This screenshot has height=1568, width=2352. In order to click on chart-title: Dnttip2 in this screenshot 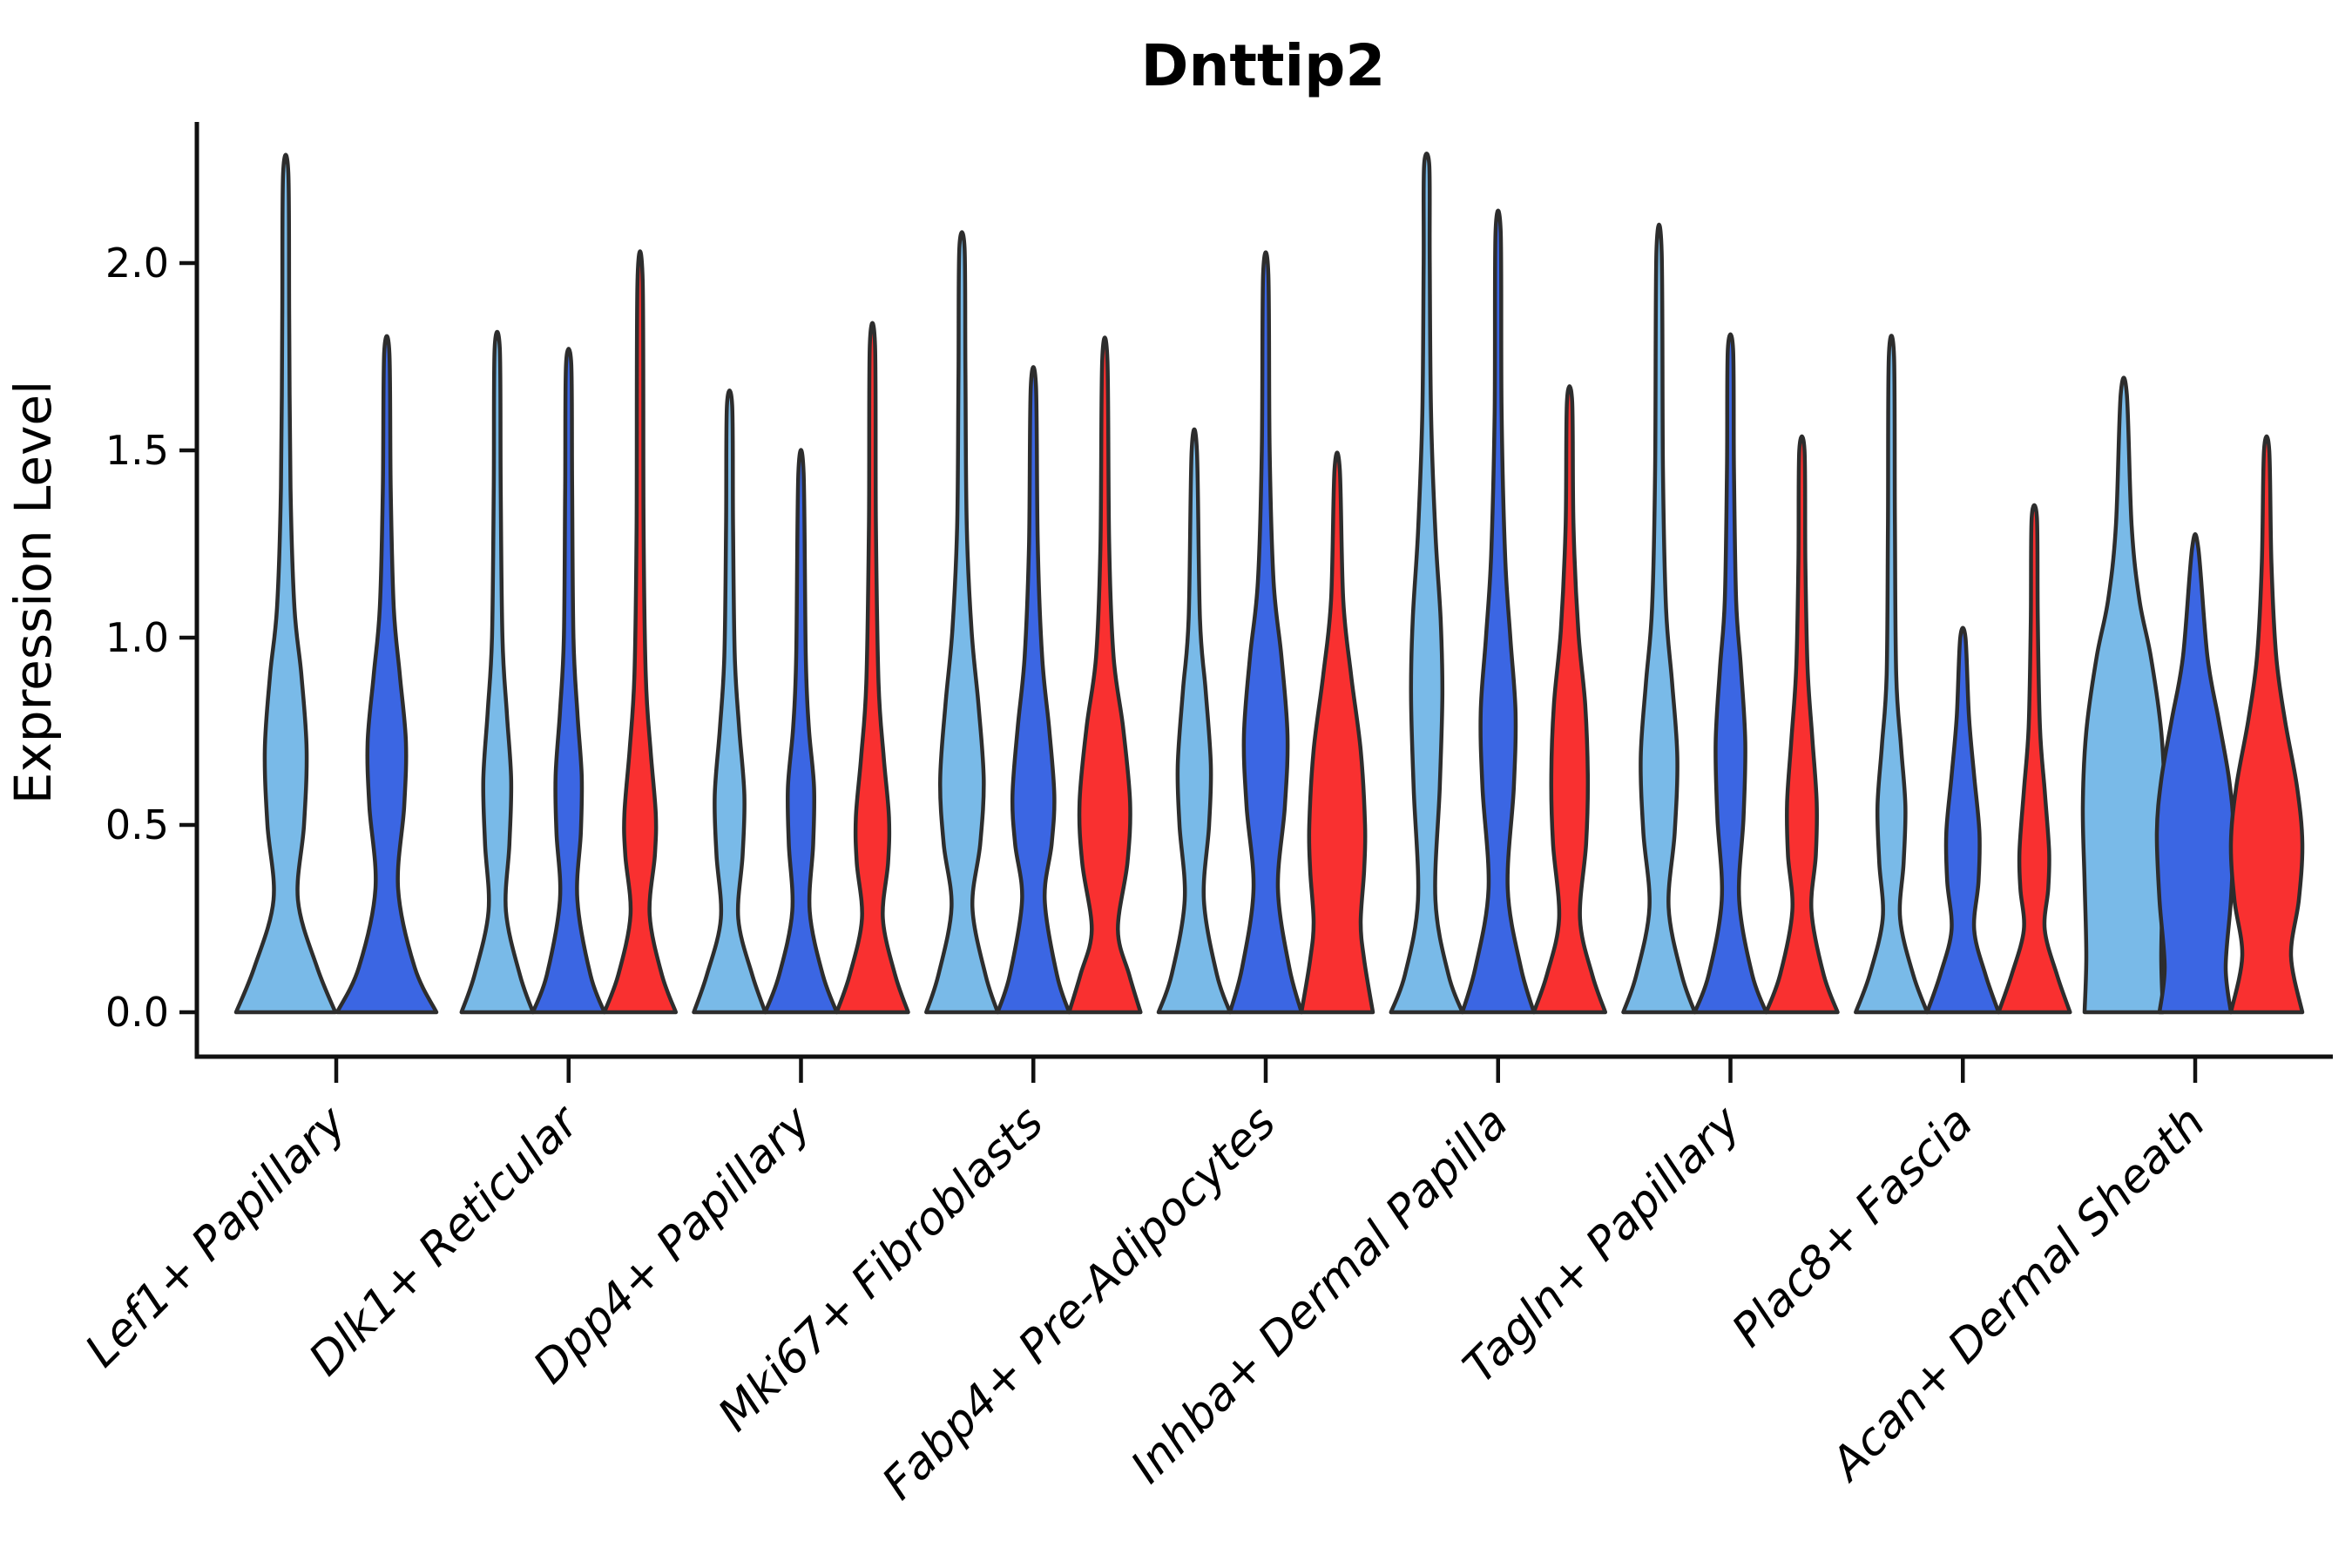, I will do `click(1263, 66)`.